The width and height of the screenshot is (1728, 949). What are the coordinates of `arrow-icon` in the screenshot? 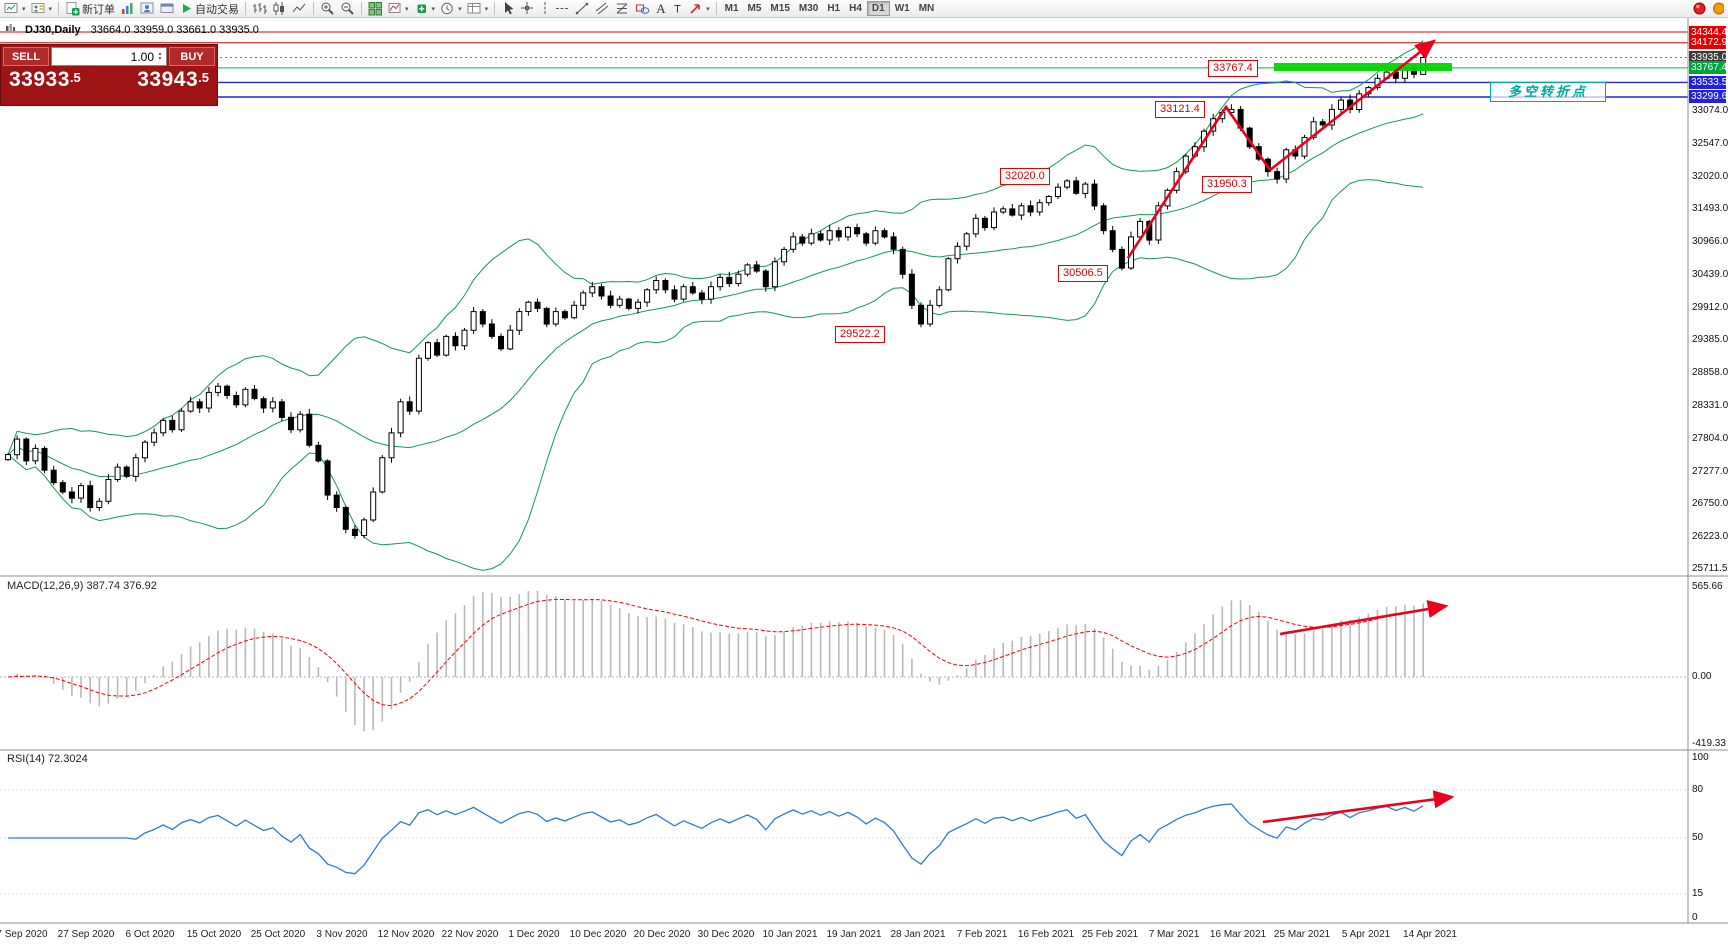 It's located at (695, 8).